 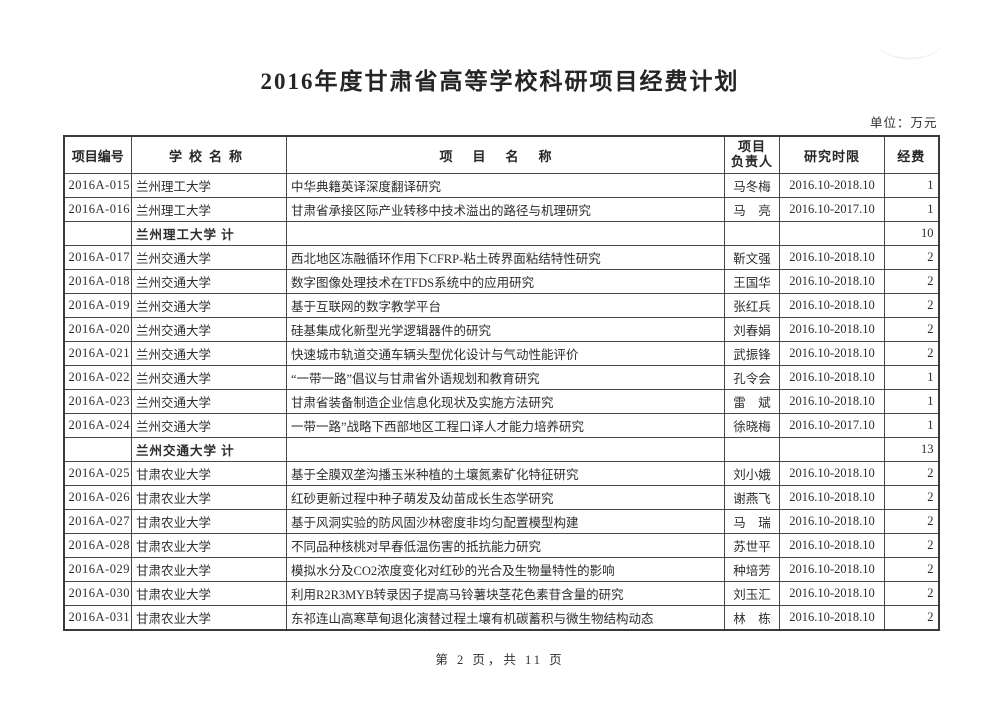 I want to click on project-id-cell: 2016A-023, so click(x=97, y=401).